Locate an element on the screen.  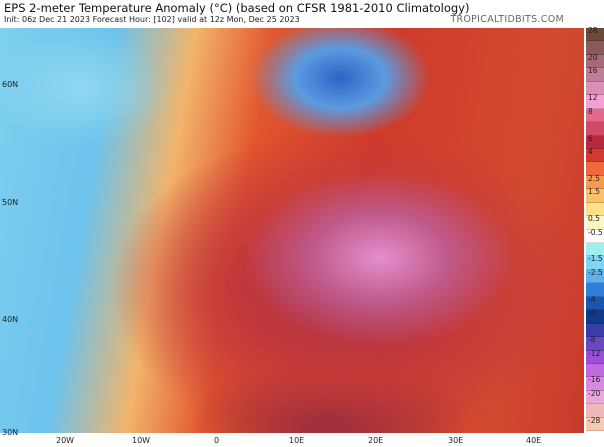
colorbar-swatch: -6 is located at coordinates (595, 316).